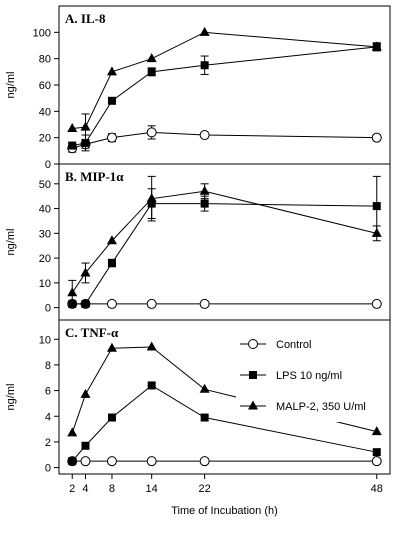 The width and height of the screenshot is (400, 534). What do you see at coordinates (253, 375) in the screenshot?
I see `legend-marker-filled-square` at bounding box center [253, 375].